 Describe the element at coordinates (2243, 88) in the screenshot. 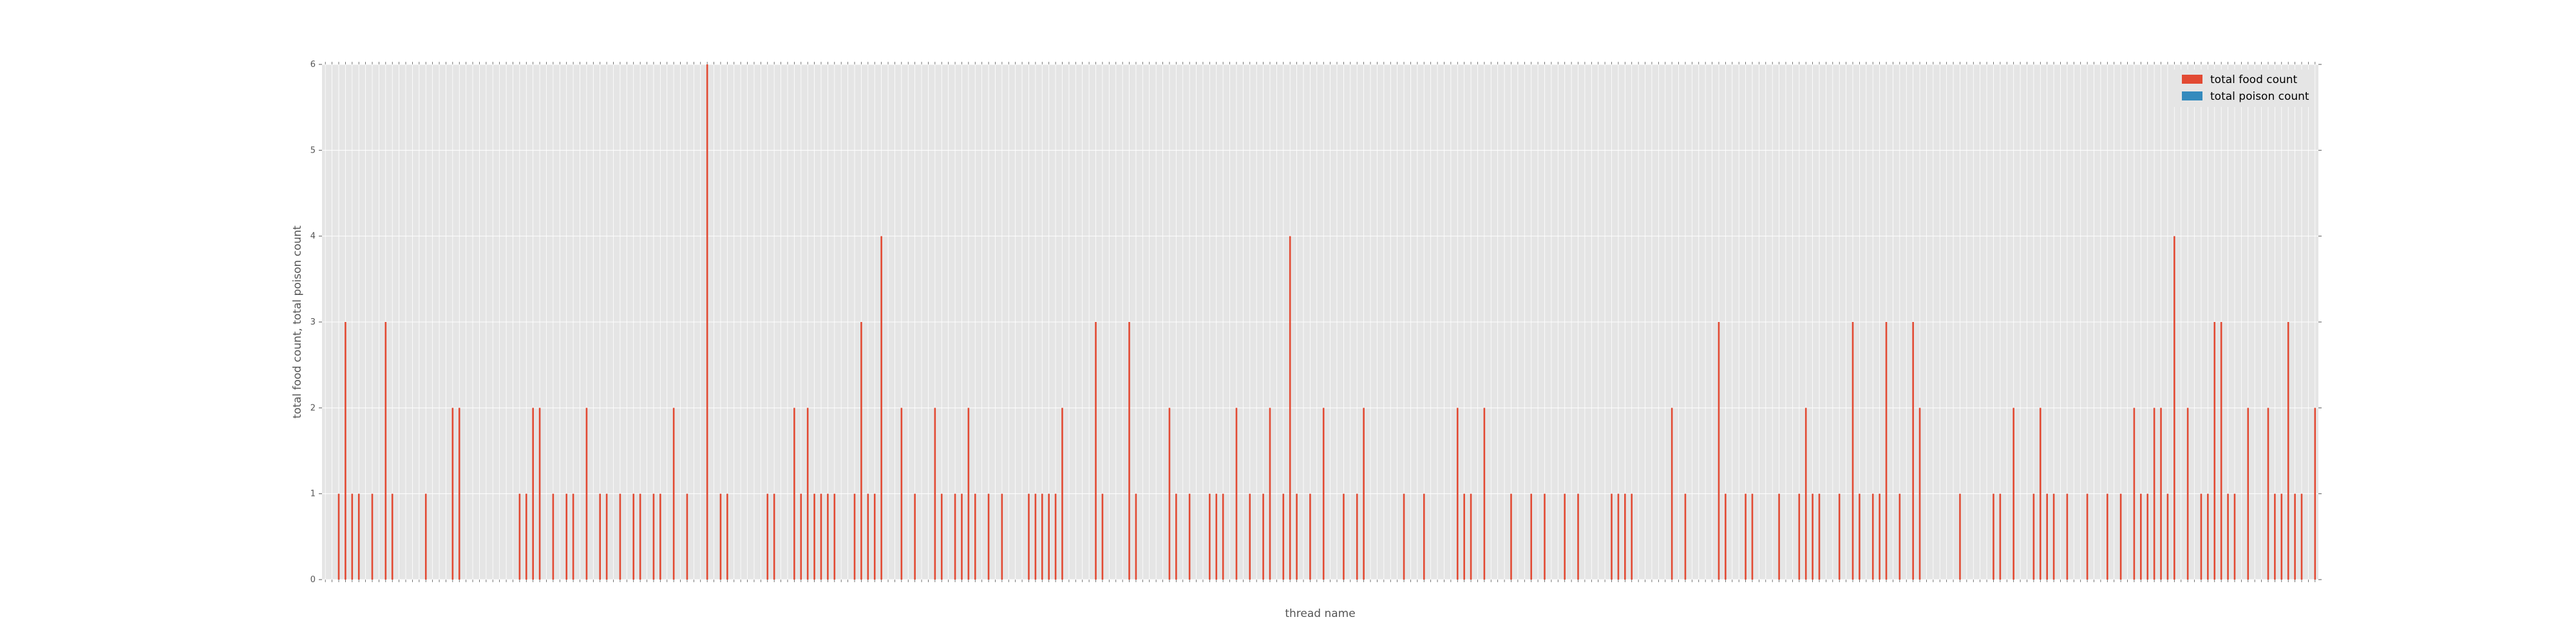

I see `legend: total food count total poison count` at that location.